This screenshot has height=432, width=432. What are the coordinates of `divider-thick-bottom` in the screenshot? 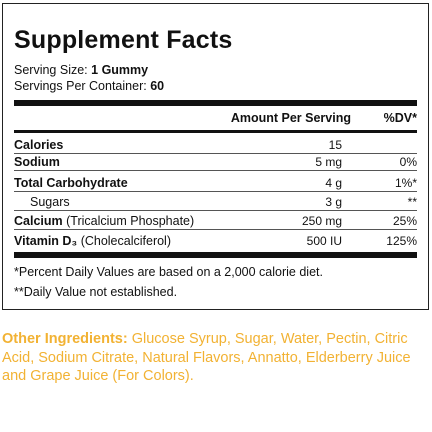 It's located at (215, 255).